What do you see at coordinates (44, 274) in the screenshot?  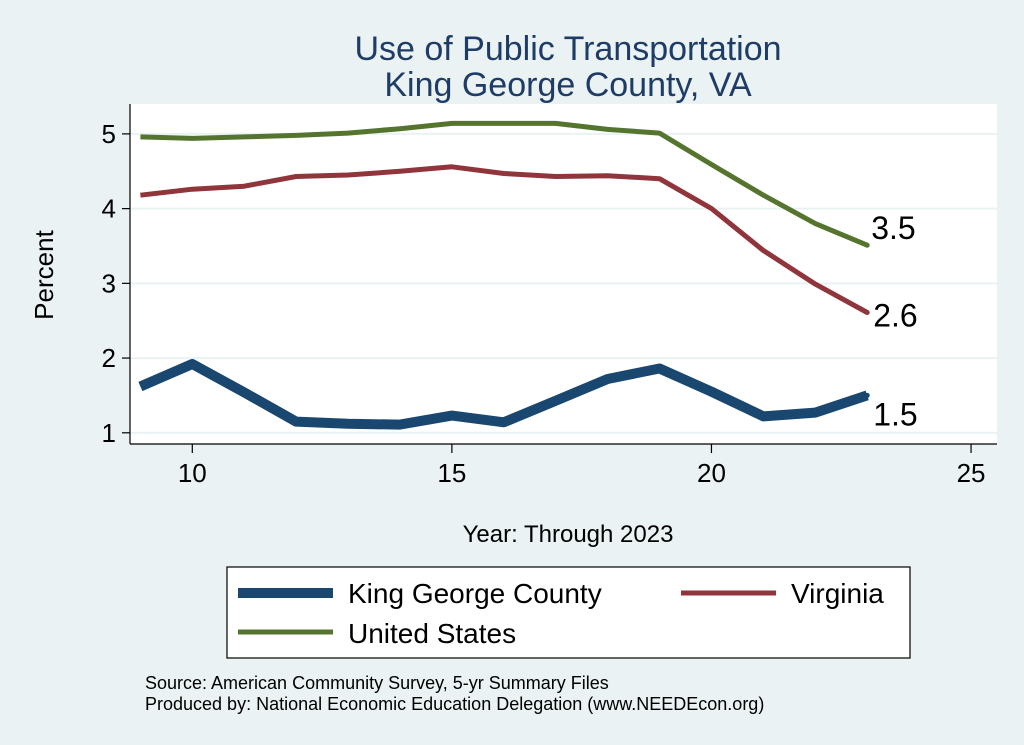 I see `y-axis-label: Percent` at bounding box center [44, 274].